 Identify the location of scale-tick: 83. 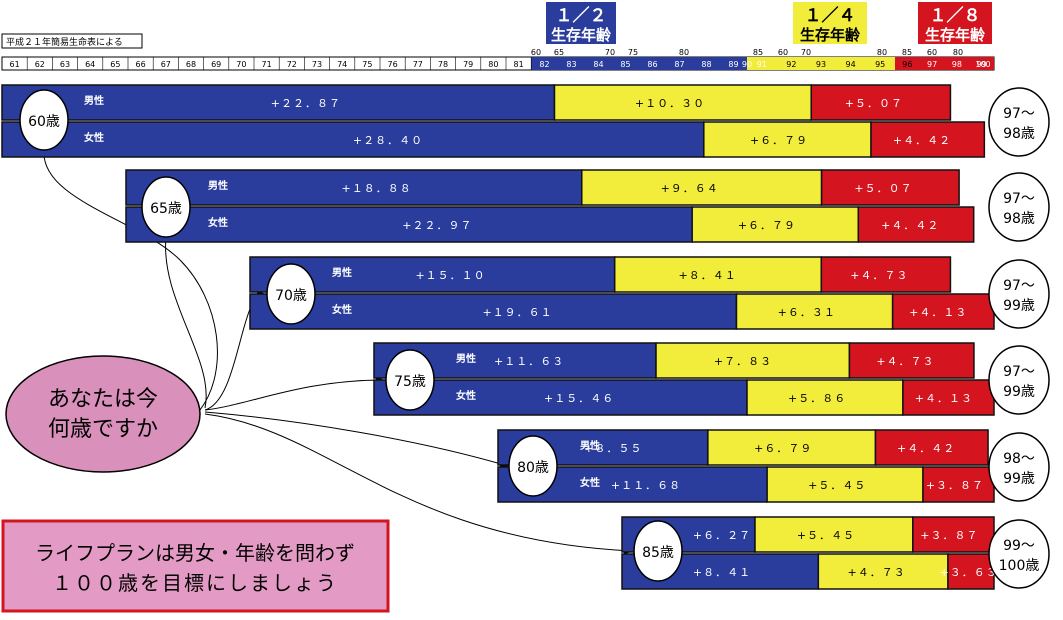
(571, 64).